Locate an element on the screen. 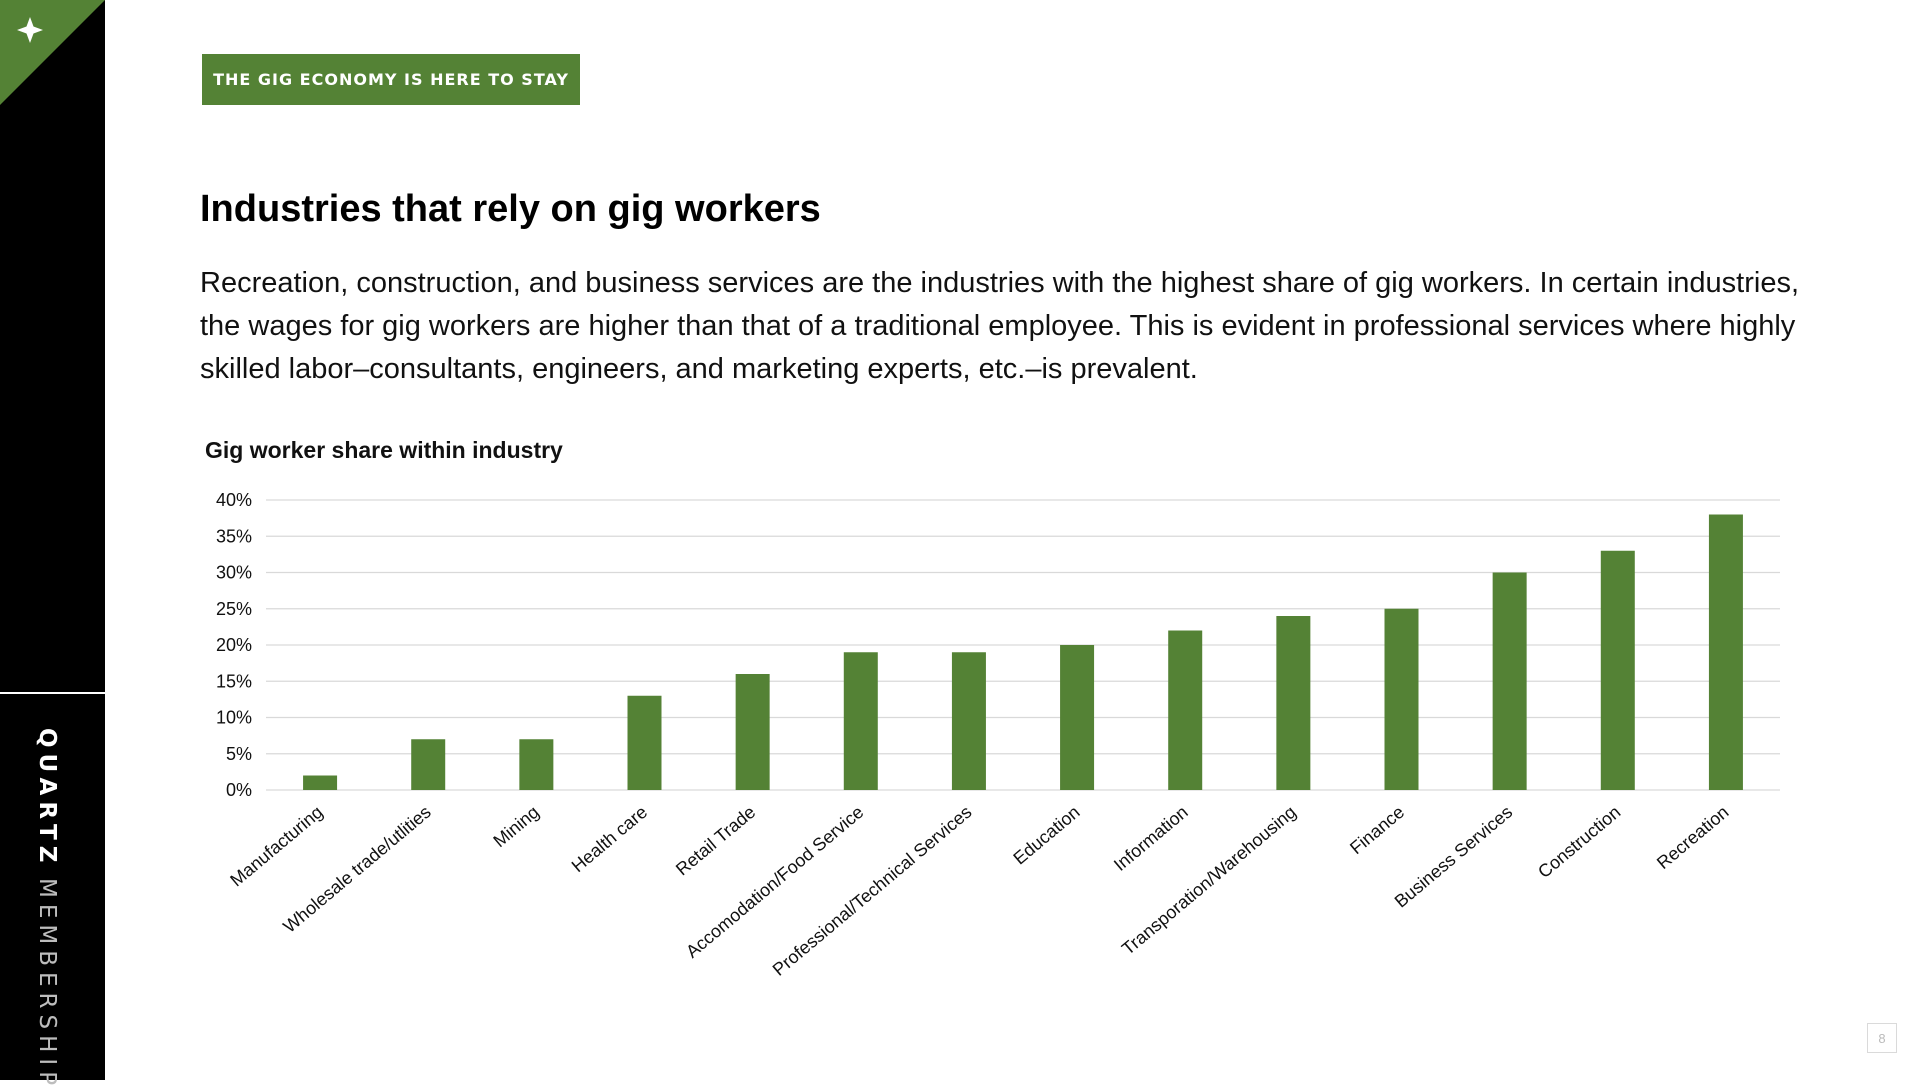  brand-wordmark: QUARTZ MEMBERSHIP is located at coordinates (47, 909).